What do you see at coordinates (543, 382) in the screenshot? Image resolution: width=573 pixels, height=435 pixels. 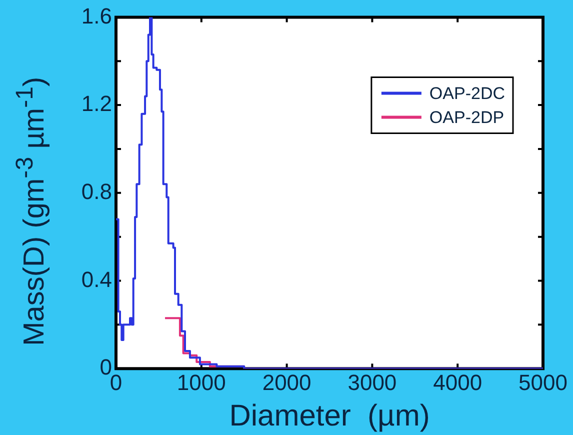 I see `x-tick-label: 5000` at bounding box center [543, 382].